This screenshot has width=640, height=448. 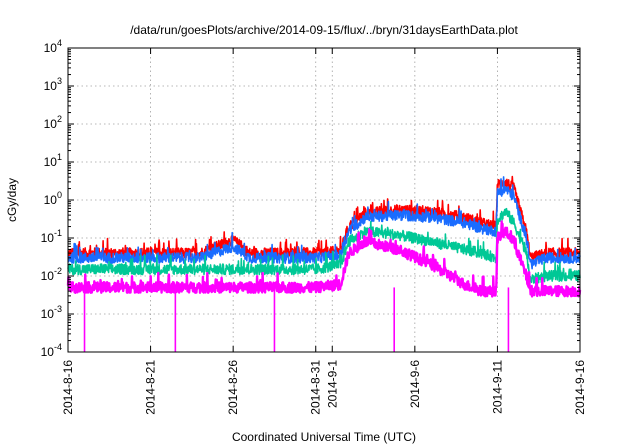 I want to click on y-tick-label: 10⁰, so click(x=53, y=198).